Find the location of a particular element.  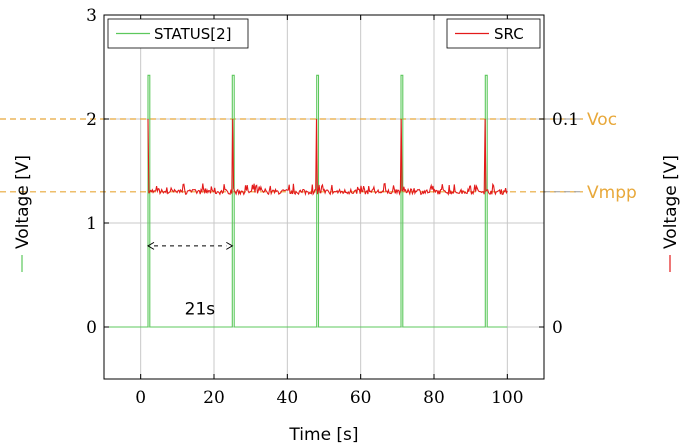

y-axis-label-right: Voltage [V] is located at coordinates (671, 213).